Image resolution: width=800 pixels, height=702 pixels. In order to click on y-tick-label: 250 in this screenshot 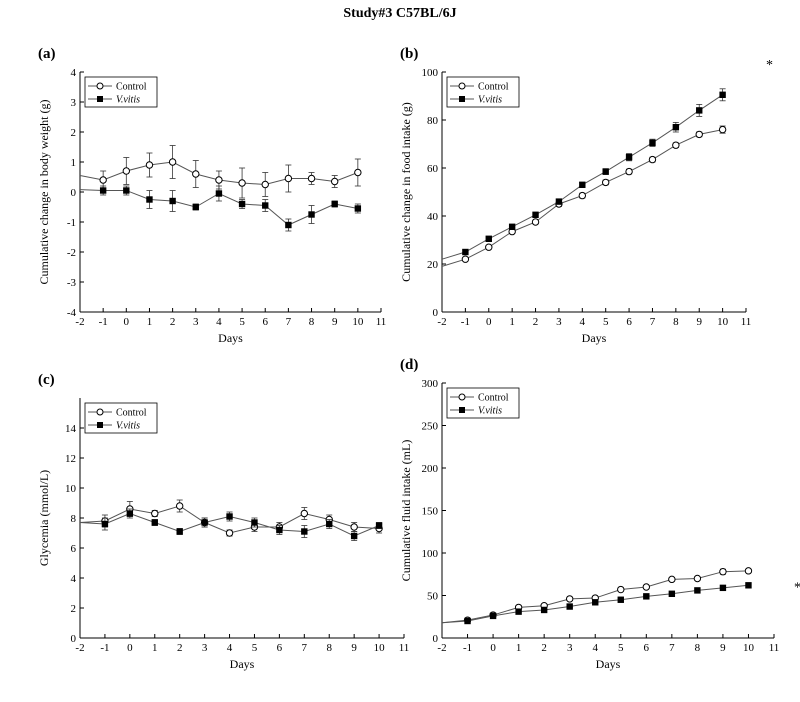, I will do `click(430, 427)`.